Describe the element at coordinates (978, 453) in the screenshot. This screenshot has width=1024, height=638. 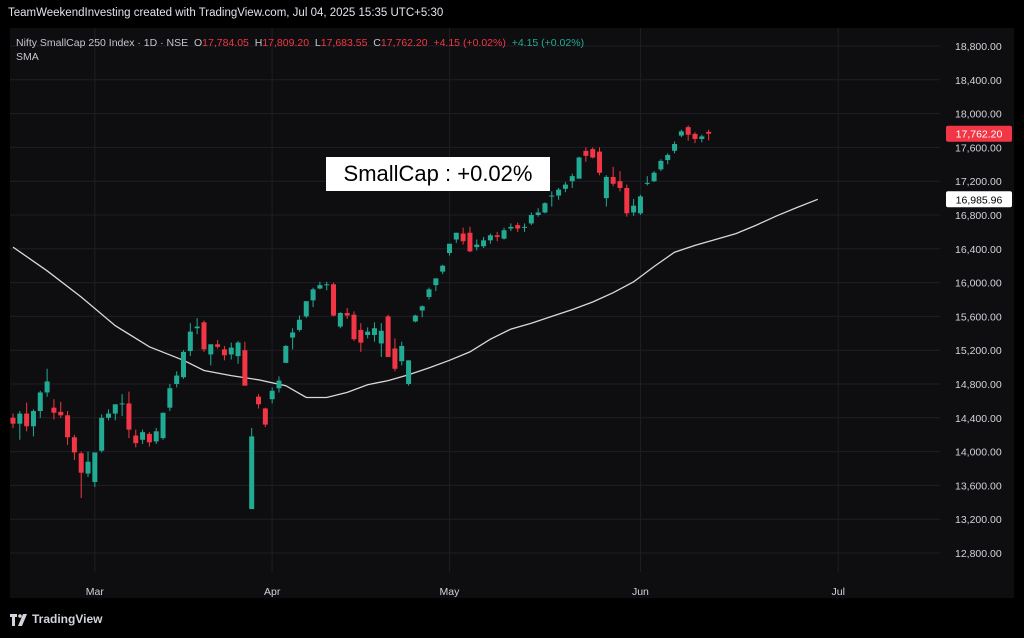
I see `y-tick-label: 14,000.00` at that location.